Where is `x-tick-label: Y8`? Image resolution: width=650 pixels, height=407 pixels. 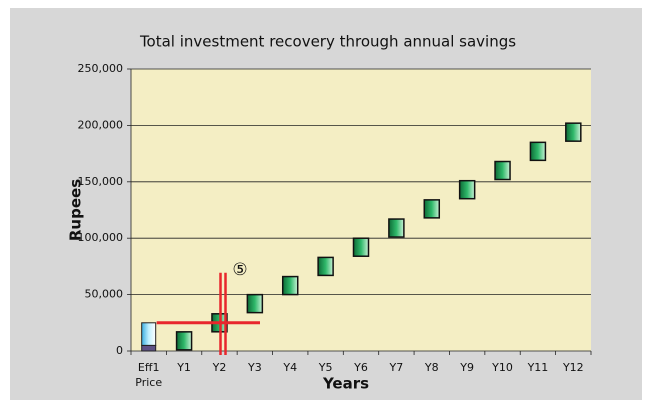 x-tick-label: Y8 is located at coordinates (431, 367).